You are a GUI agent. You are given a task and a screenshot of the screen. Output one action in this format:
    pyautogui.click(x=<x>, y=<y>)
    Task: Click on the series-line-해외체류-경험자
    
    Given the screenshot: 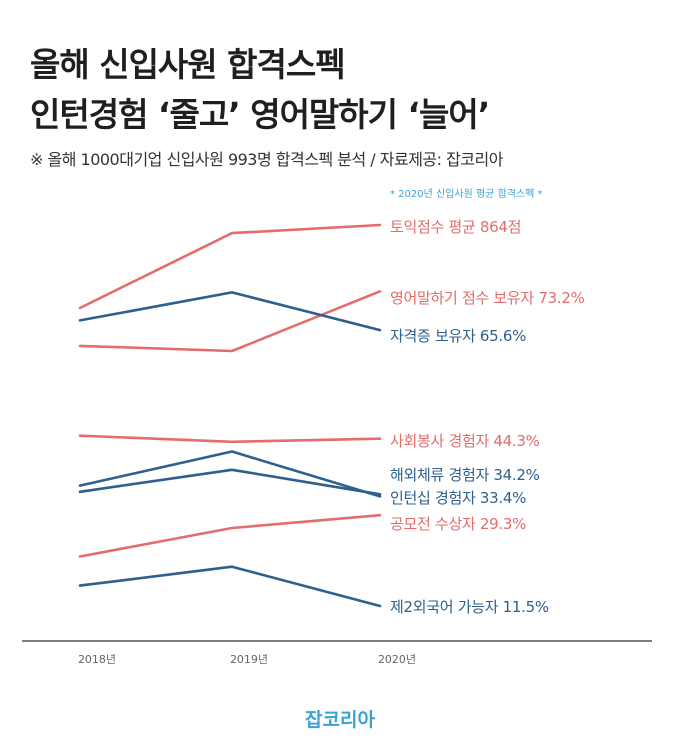 What is the action you would take?
    pyautogui.click(x=230, y=474)
    